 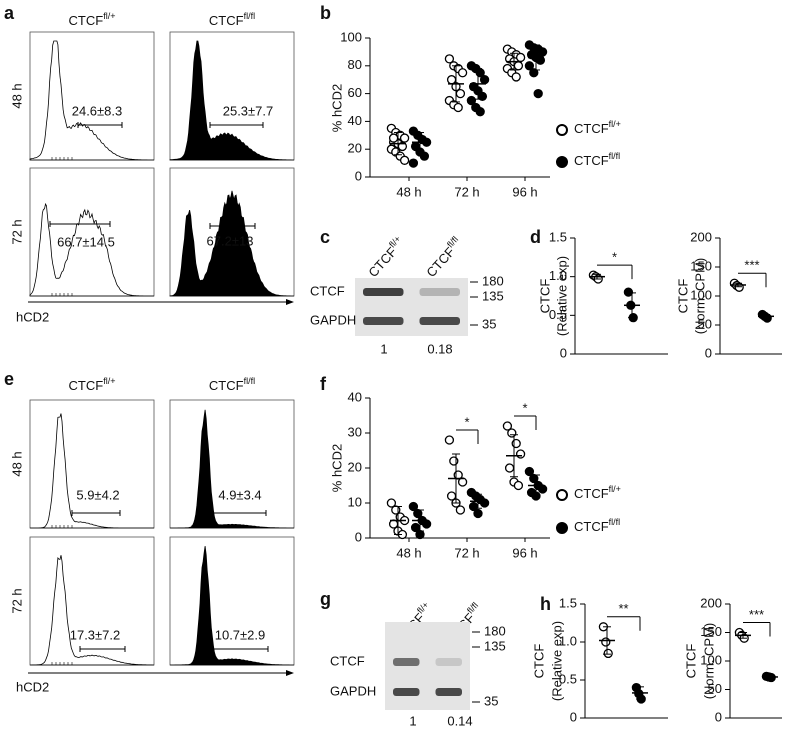 I want to click on legend-label: CTCFfl/fl, so click(x=597, y=525).